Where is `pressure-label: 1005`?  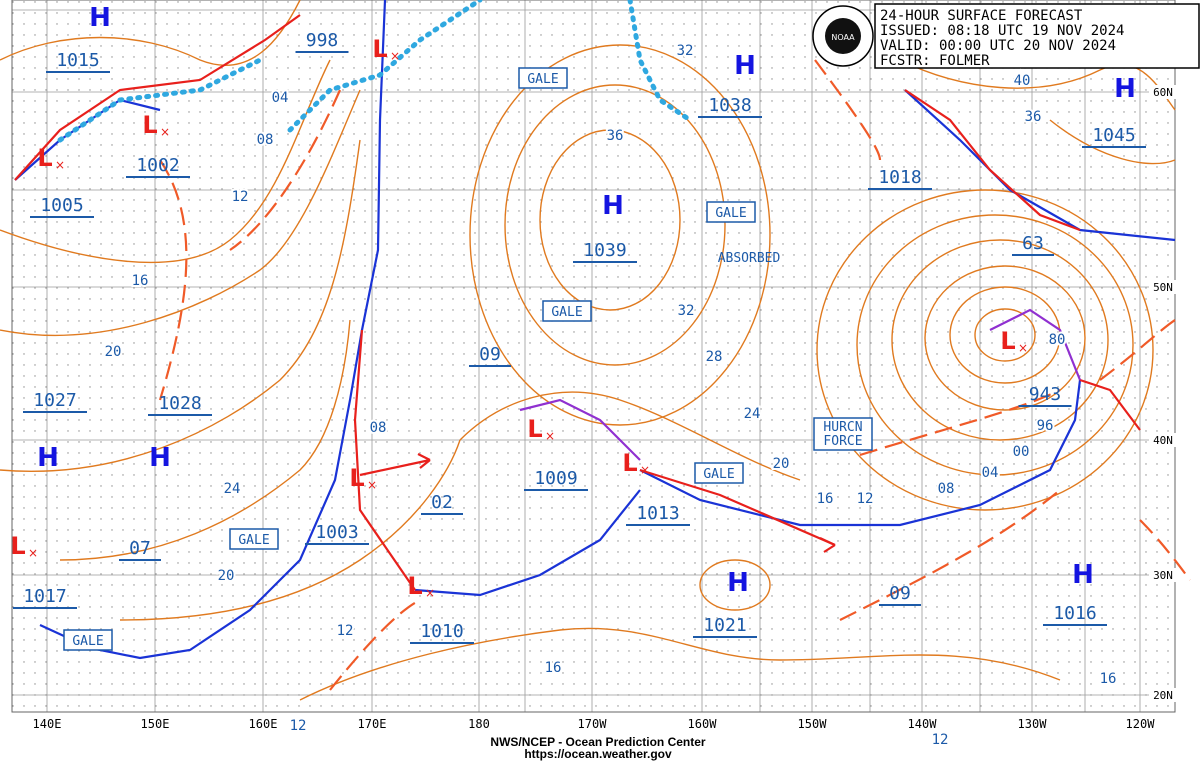 pressure-label: 1005 is located at coordinates (61, 205).